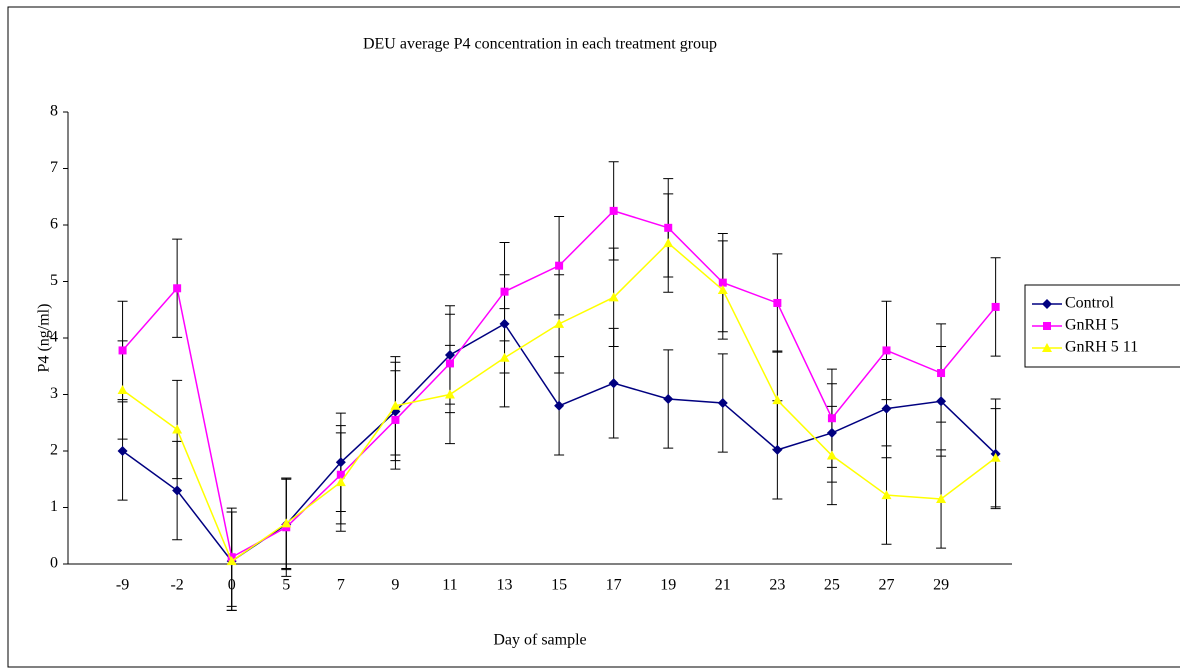 The height and width of the screenshot is (672, 1180). I want to click on x-tick-label: 7, so click(341, 585).